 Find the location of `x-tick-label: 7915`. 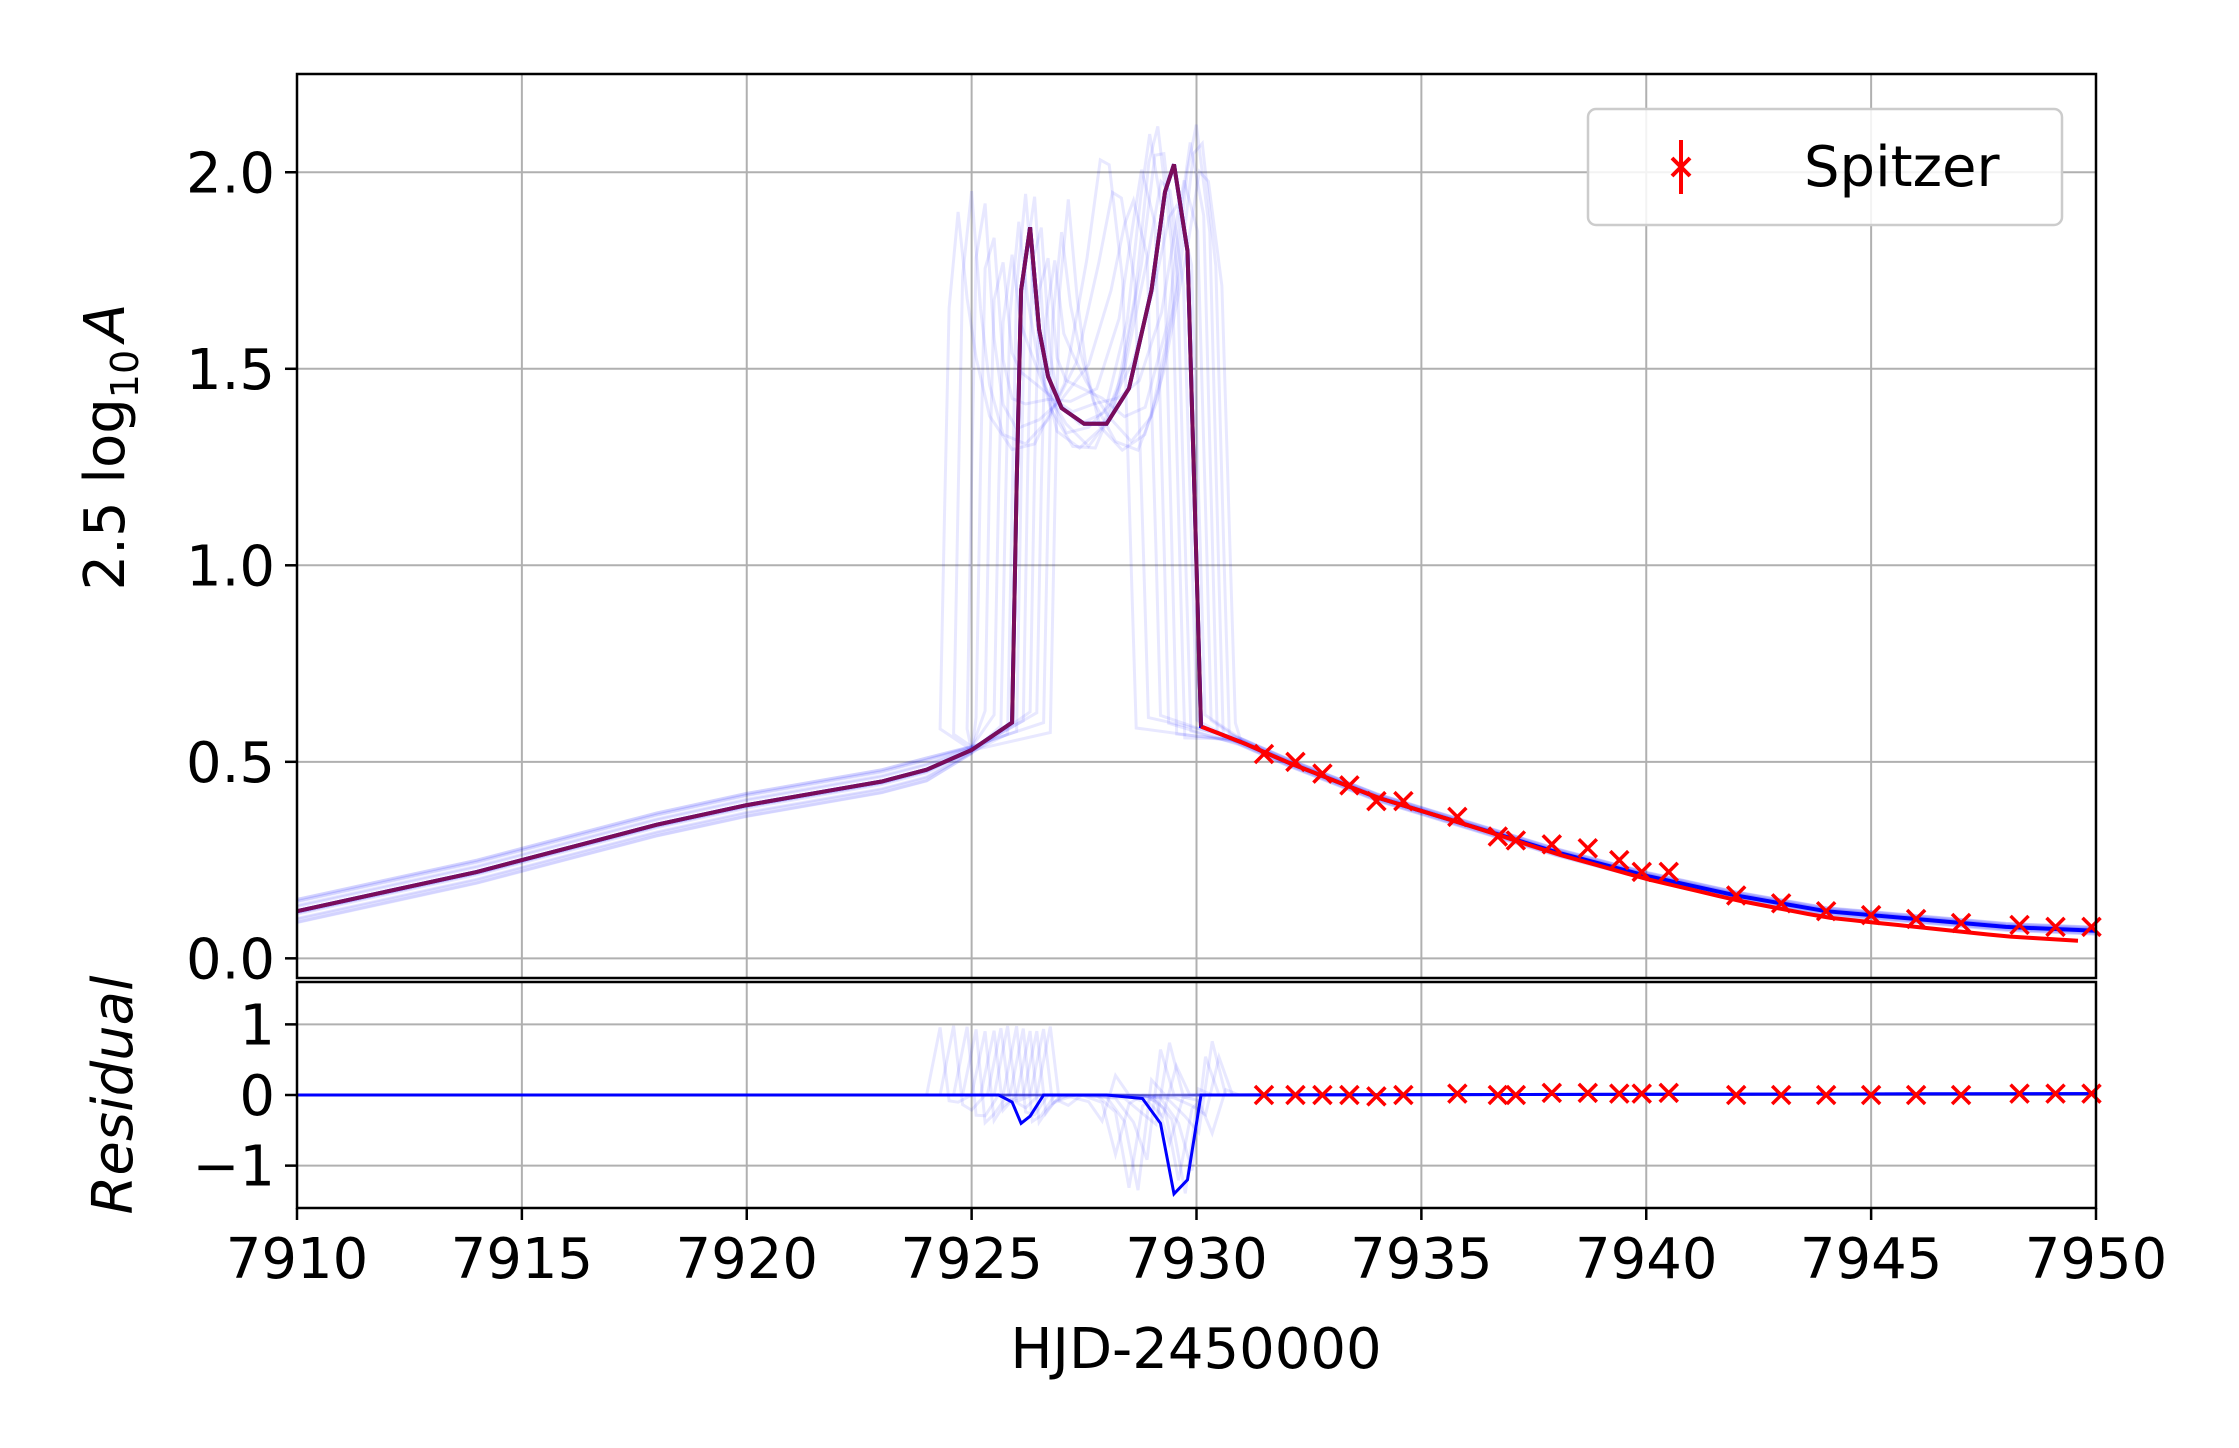

x-tick-label: 7915 is located at coordinates (522, 1259).